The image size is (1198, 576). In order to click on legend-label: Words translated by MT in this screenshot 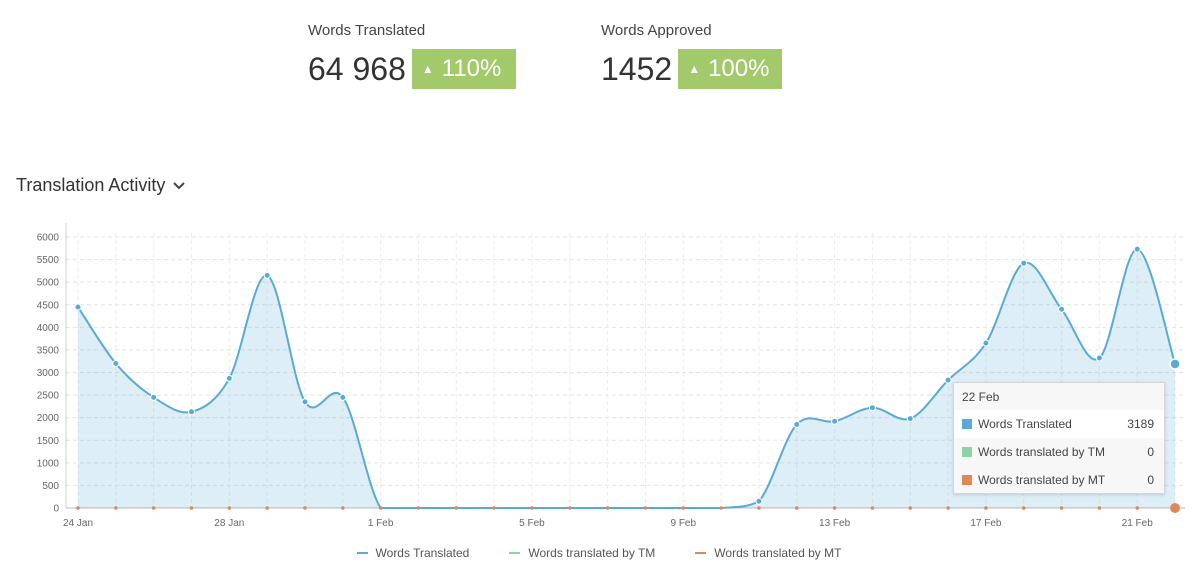, I will do `click(778, 553)`.